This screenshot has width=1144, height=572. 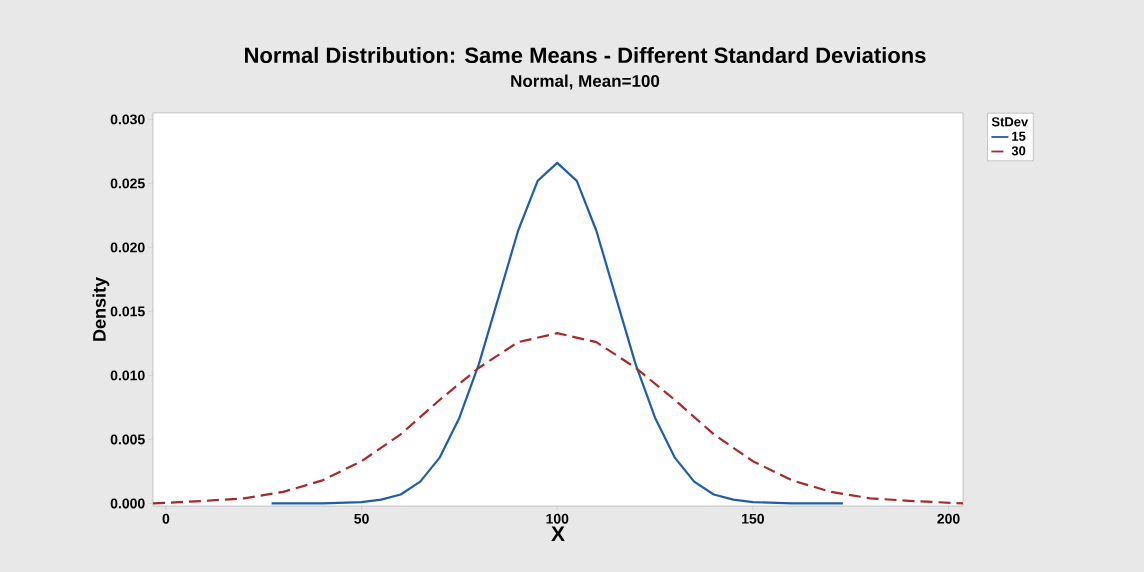 I want to click on legend-label: 15, so click(x=1019, y=136).